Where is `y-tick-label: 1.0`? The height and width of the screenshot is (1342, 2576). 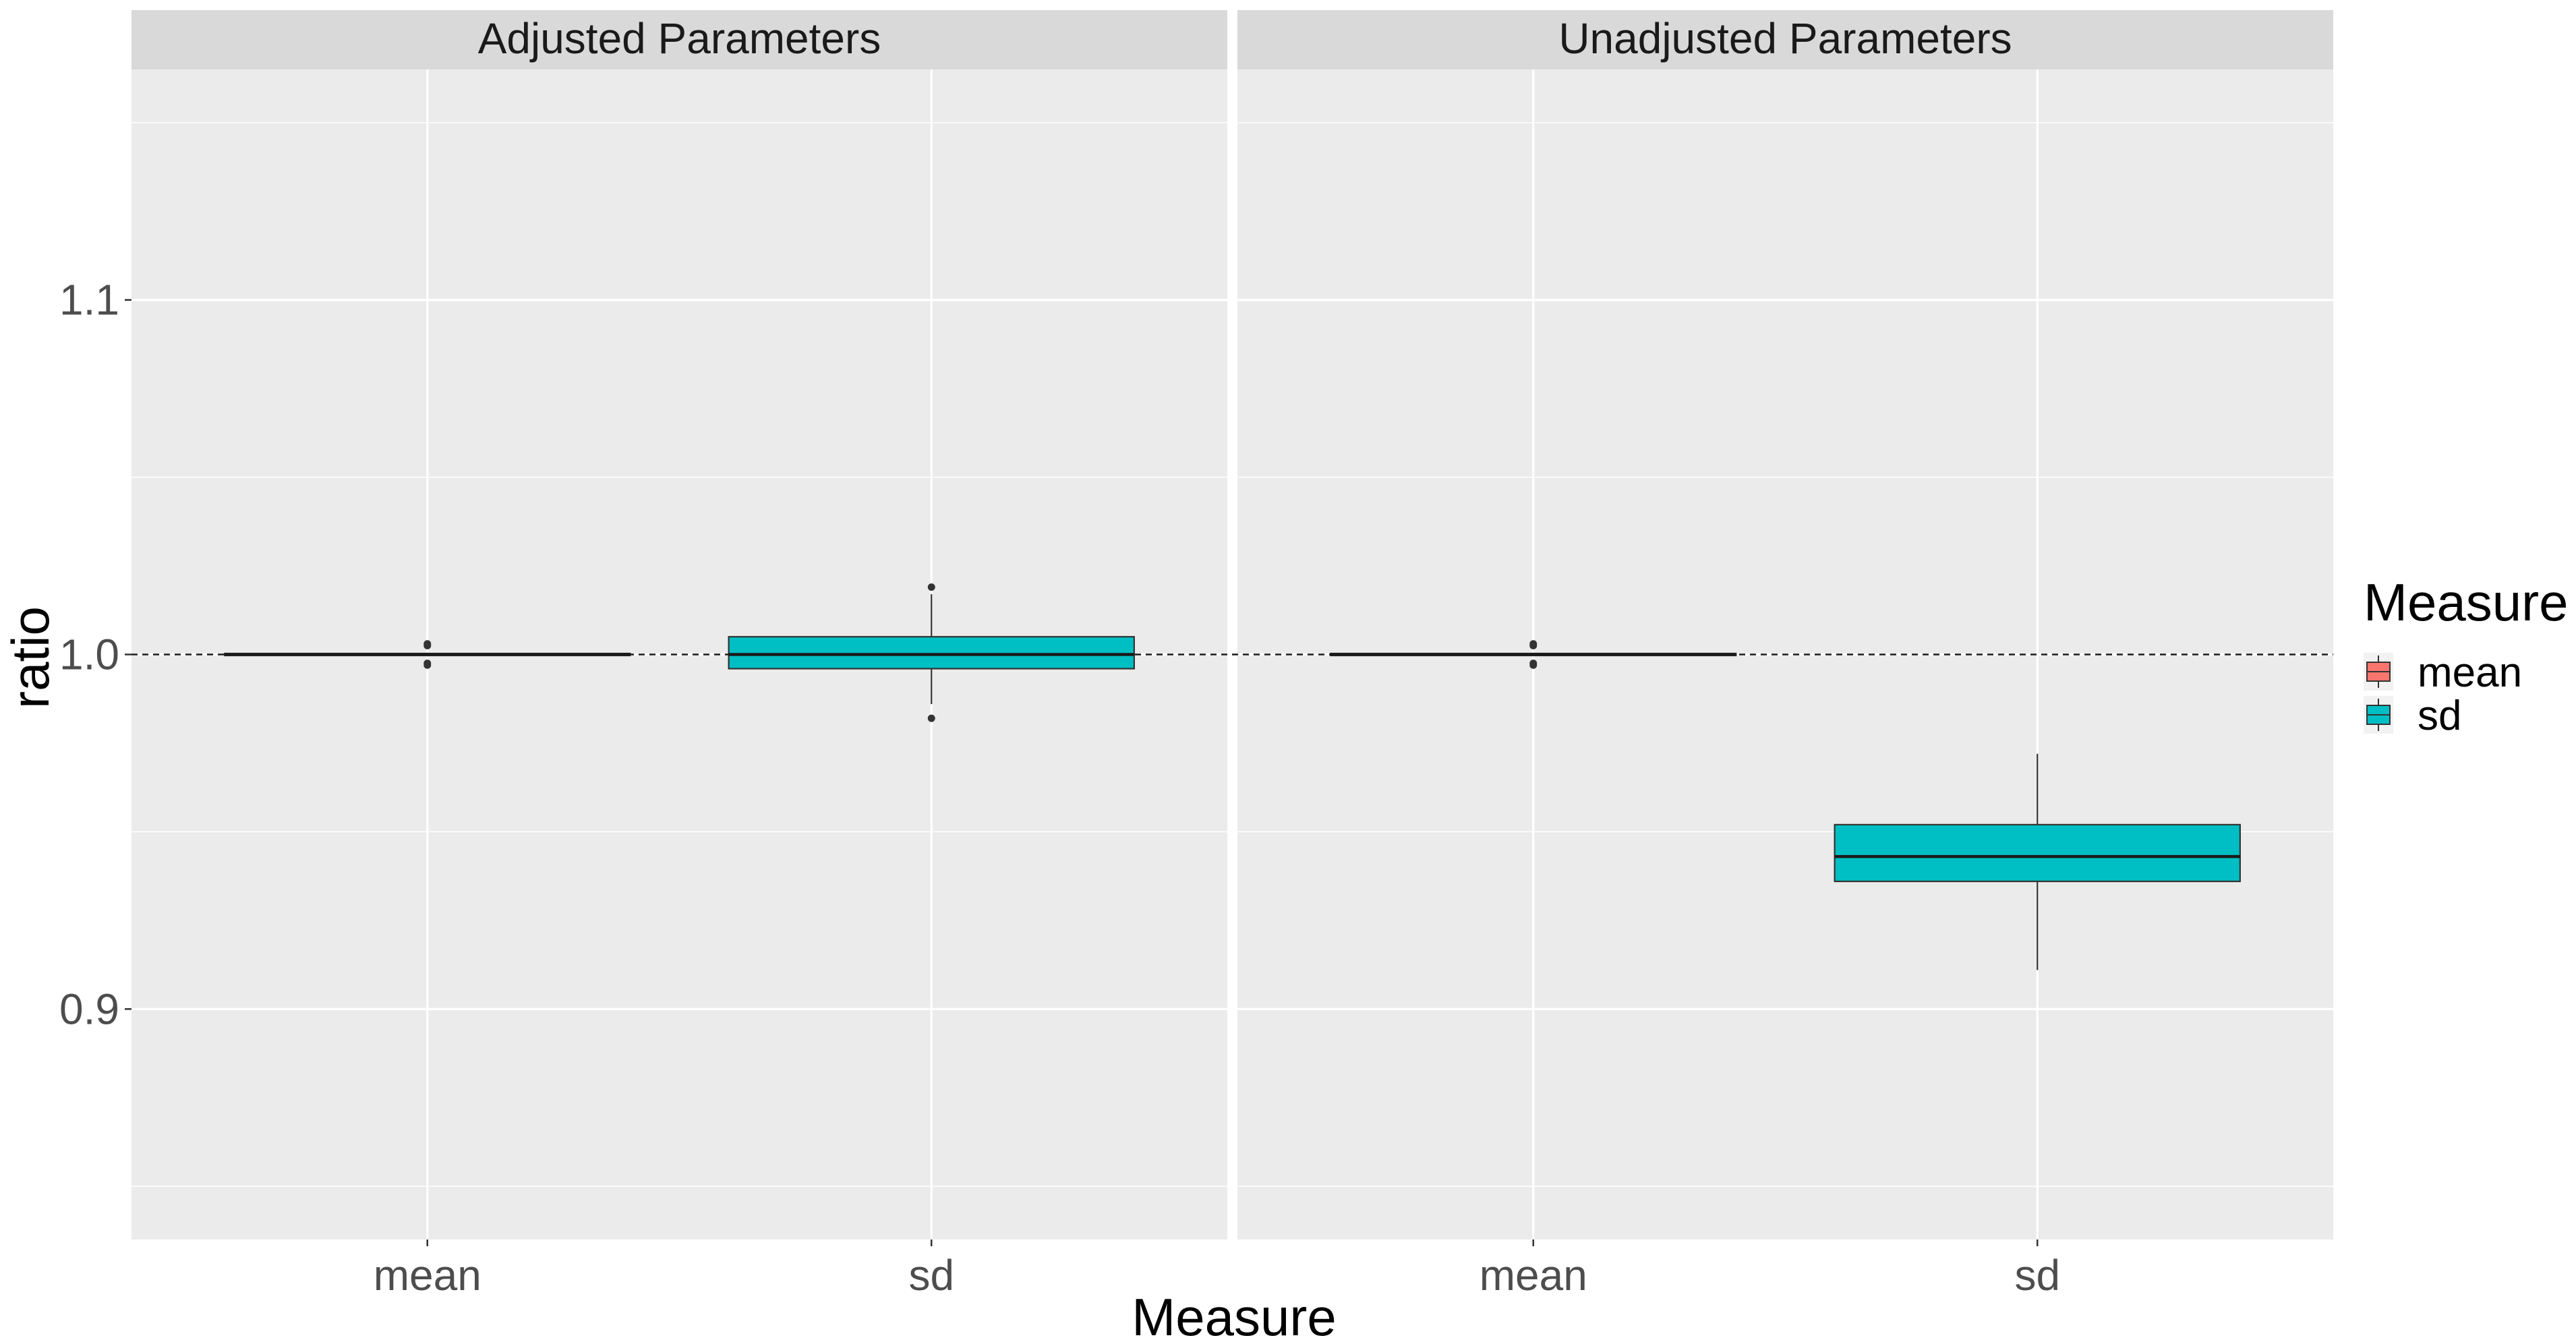 y-tick-label: 1.0 is located at coordinates (89, 655).